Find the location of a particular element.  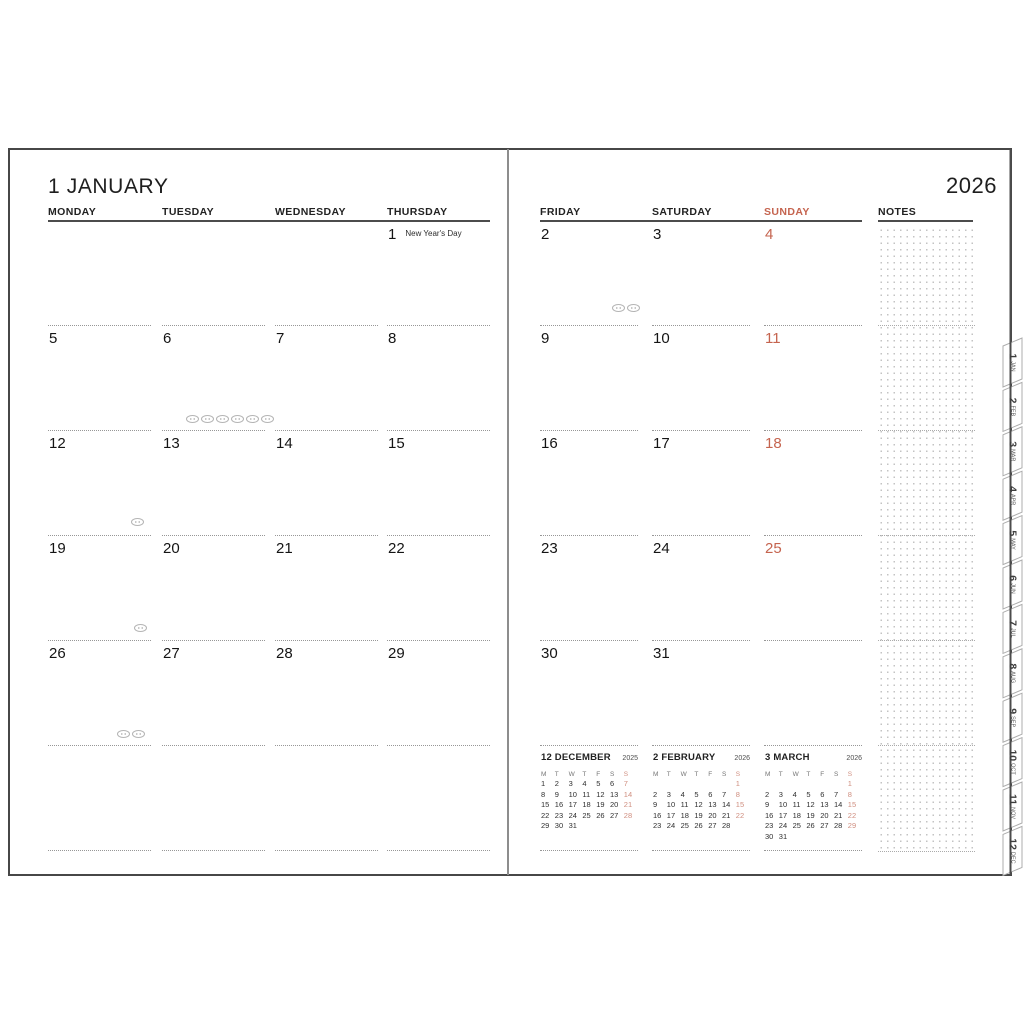

month-tab-jan is located at coordinates (1012, 362).